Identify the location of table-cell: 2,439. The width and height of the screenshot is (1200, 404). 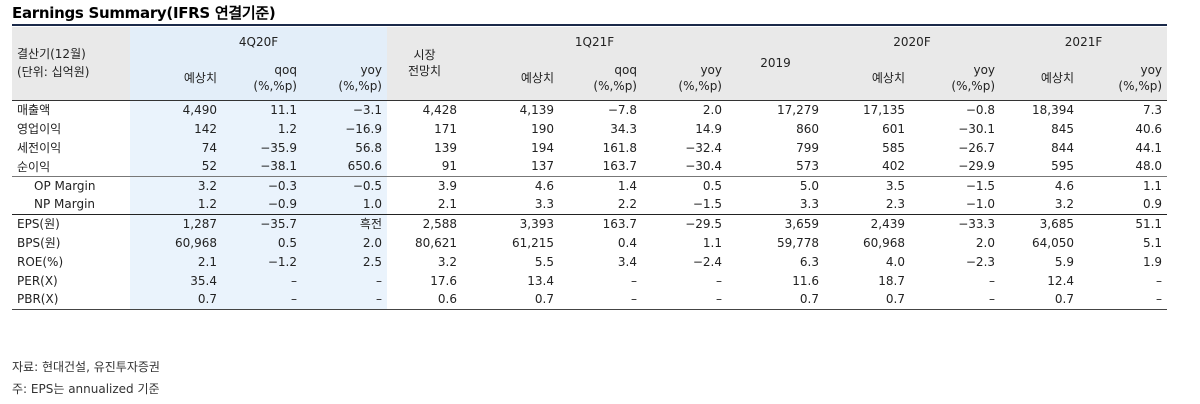
(867, 223).